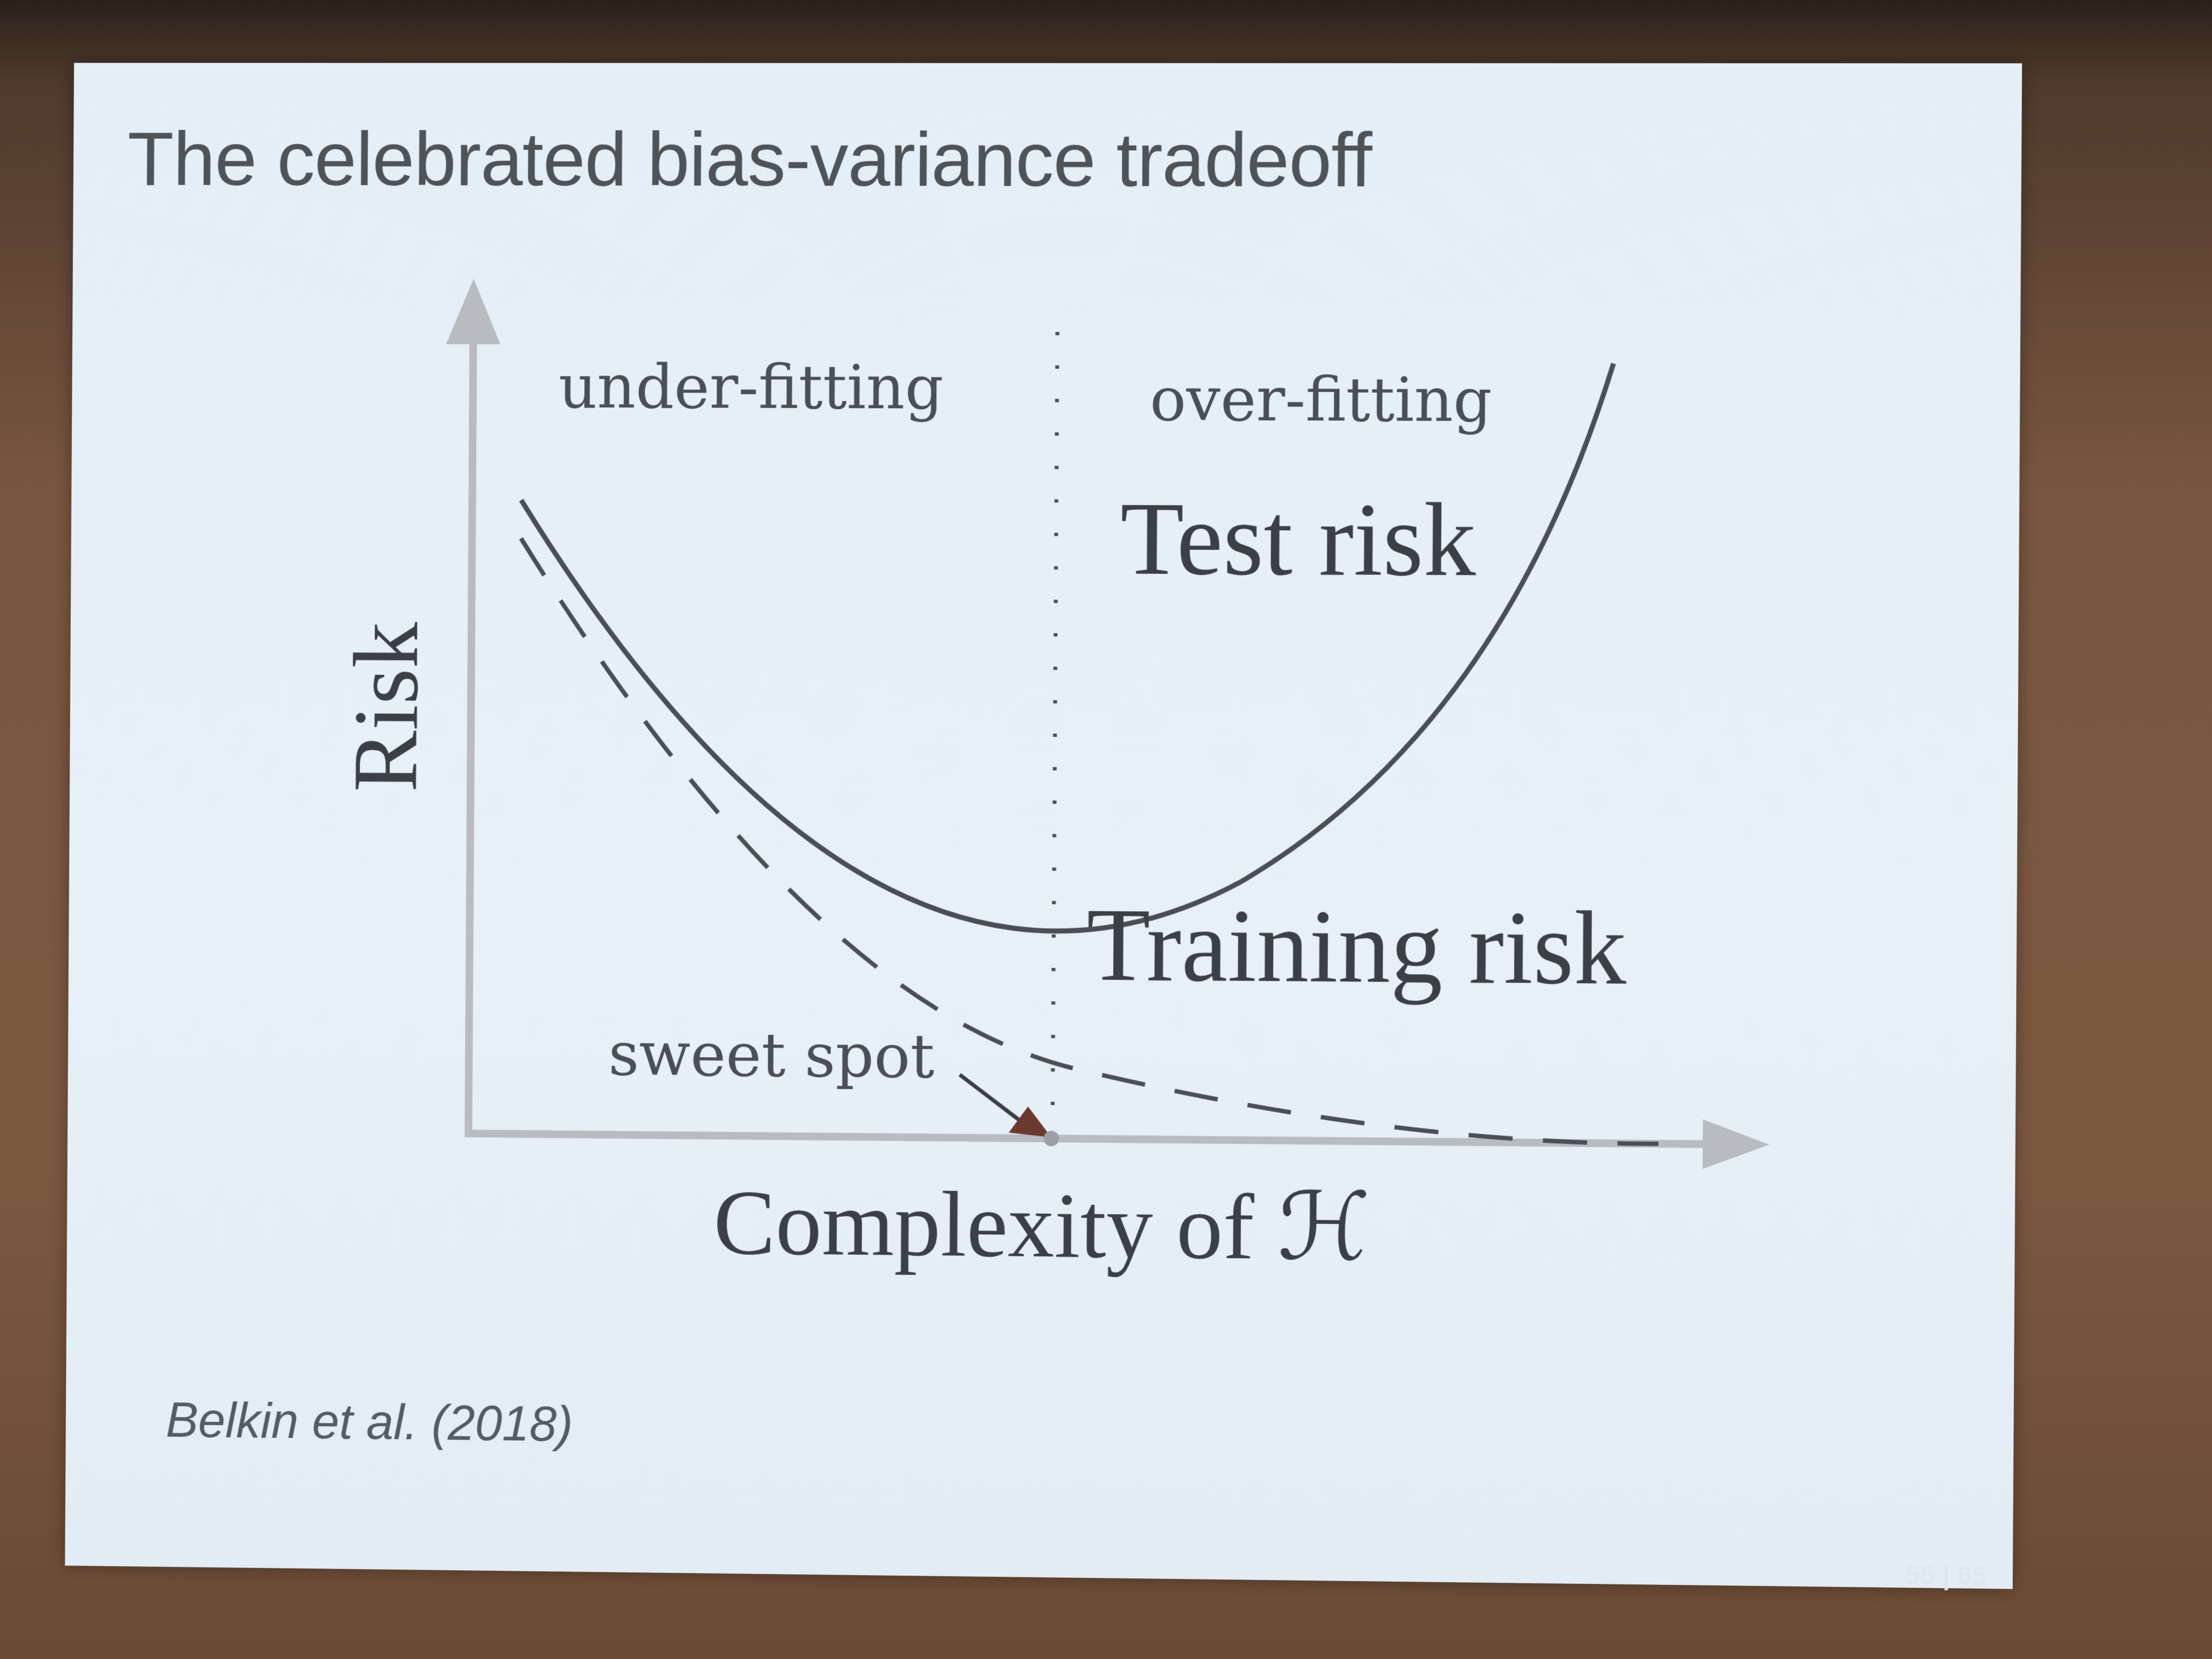 The height and width of the screenshot is (1659, 2212). What do you see at coordinates (386, 708) in the screenshot?
I see `y-axis-label: Risk` at bounding box center [386, 708].